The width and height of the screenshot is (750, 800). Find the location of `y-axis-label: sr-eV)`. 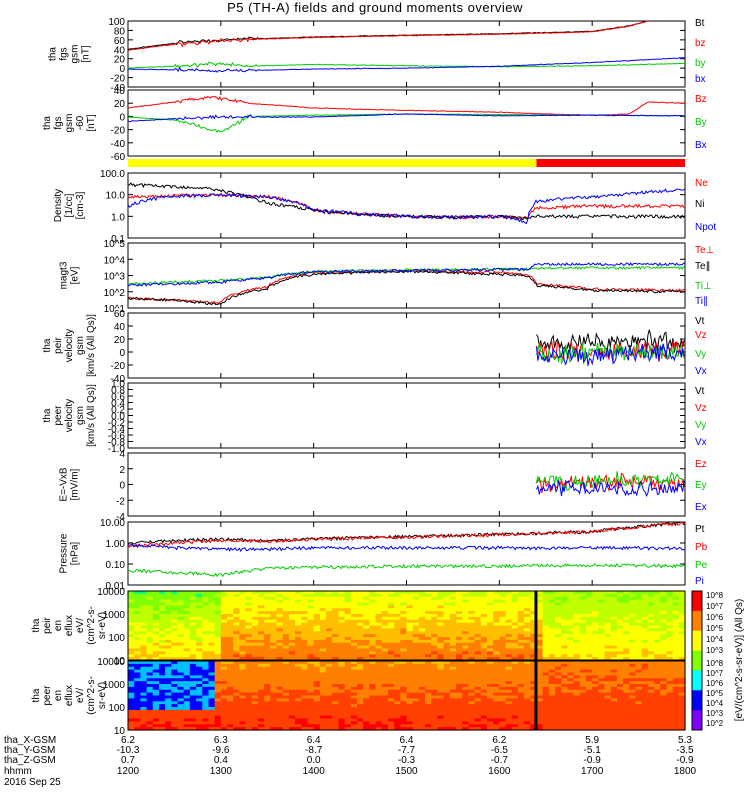

y-axis-label: sr-eV) is located at coordinates (102, 695).